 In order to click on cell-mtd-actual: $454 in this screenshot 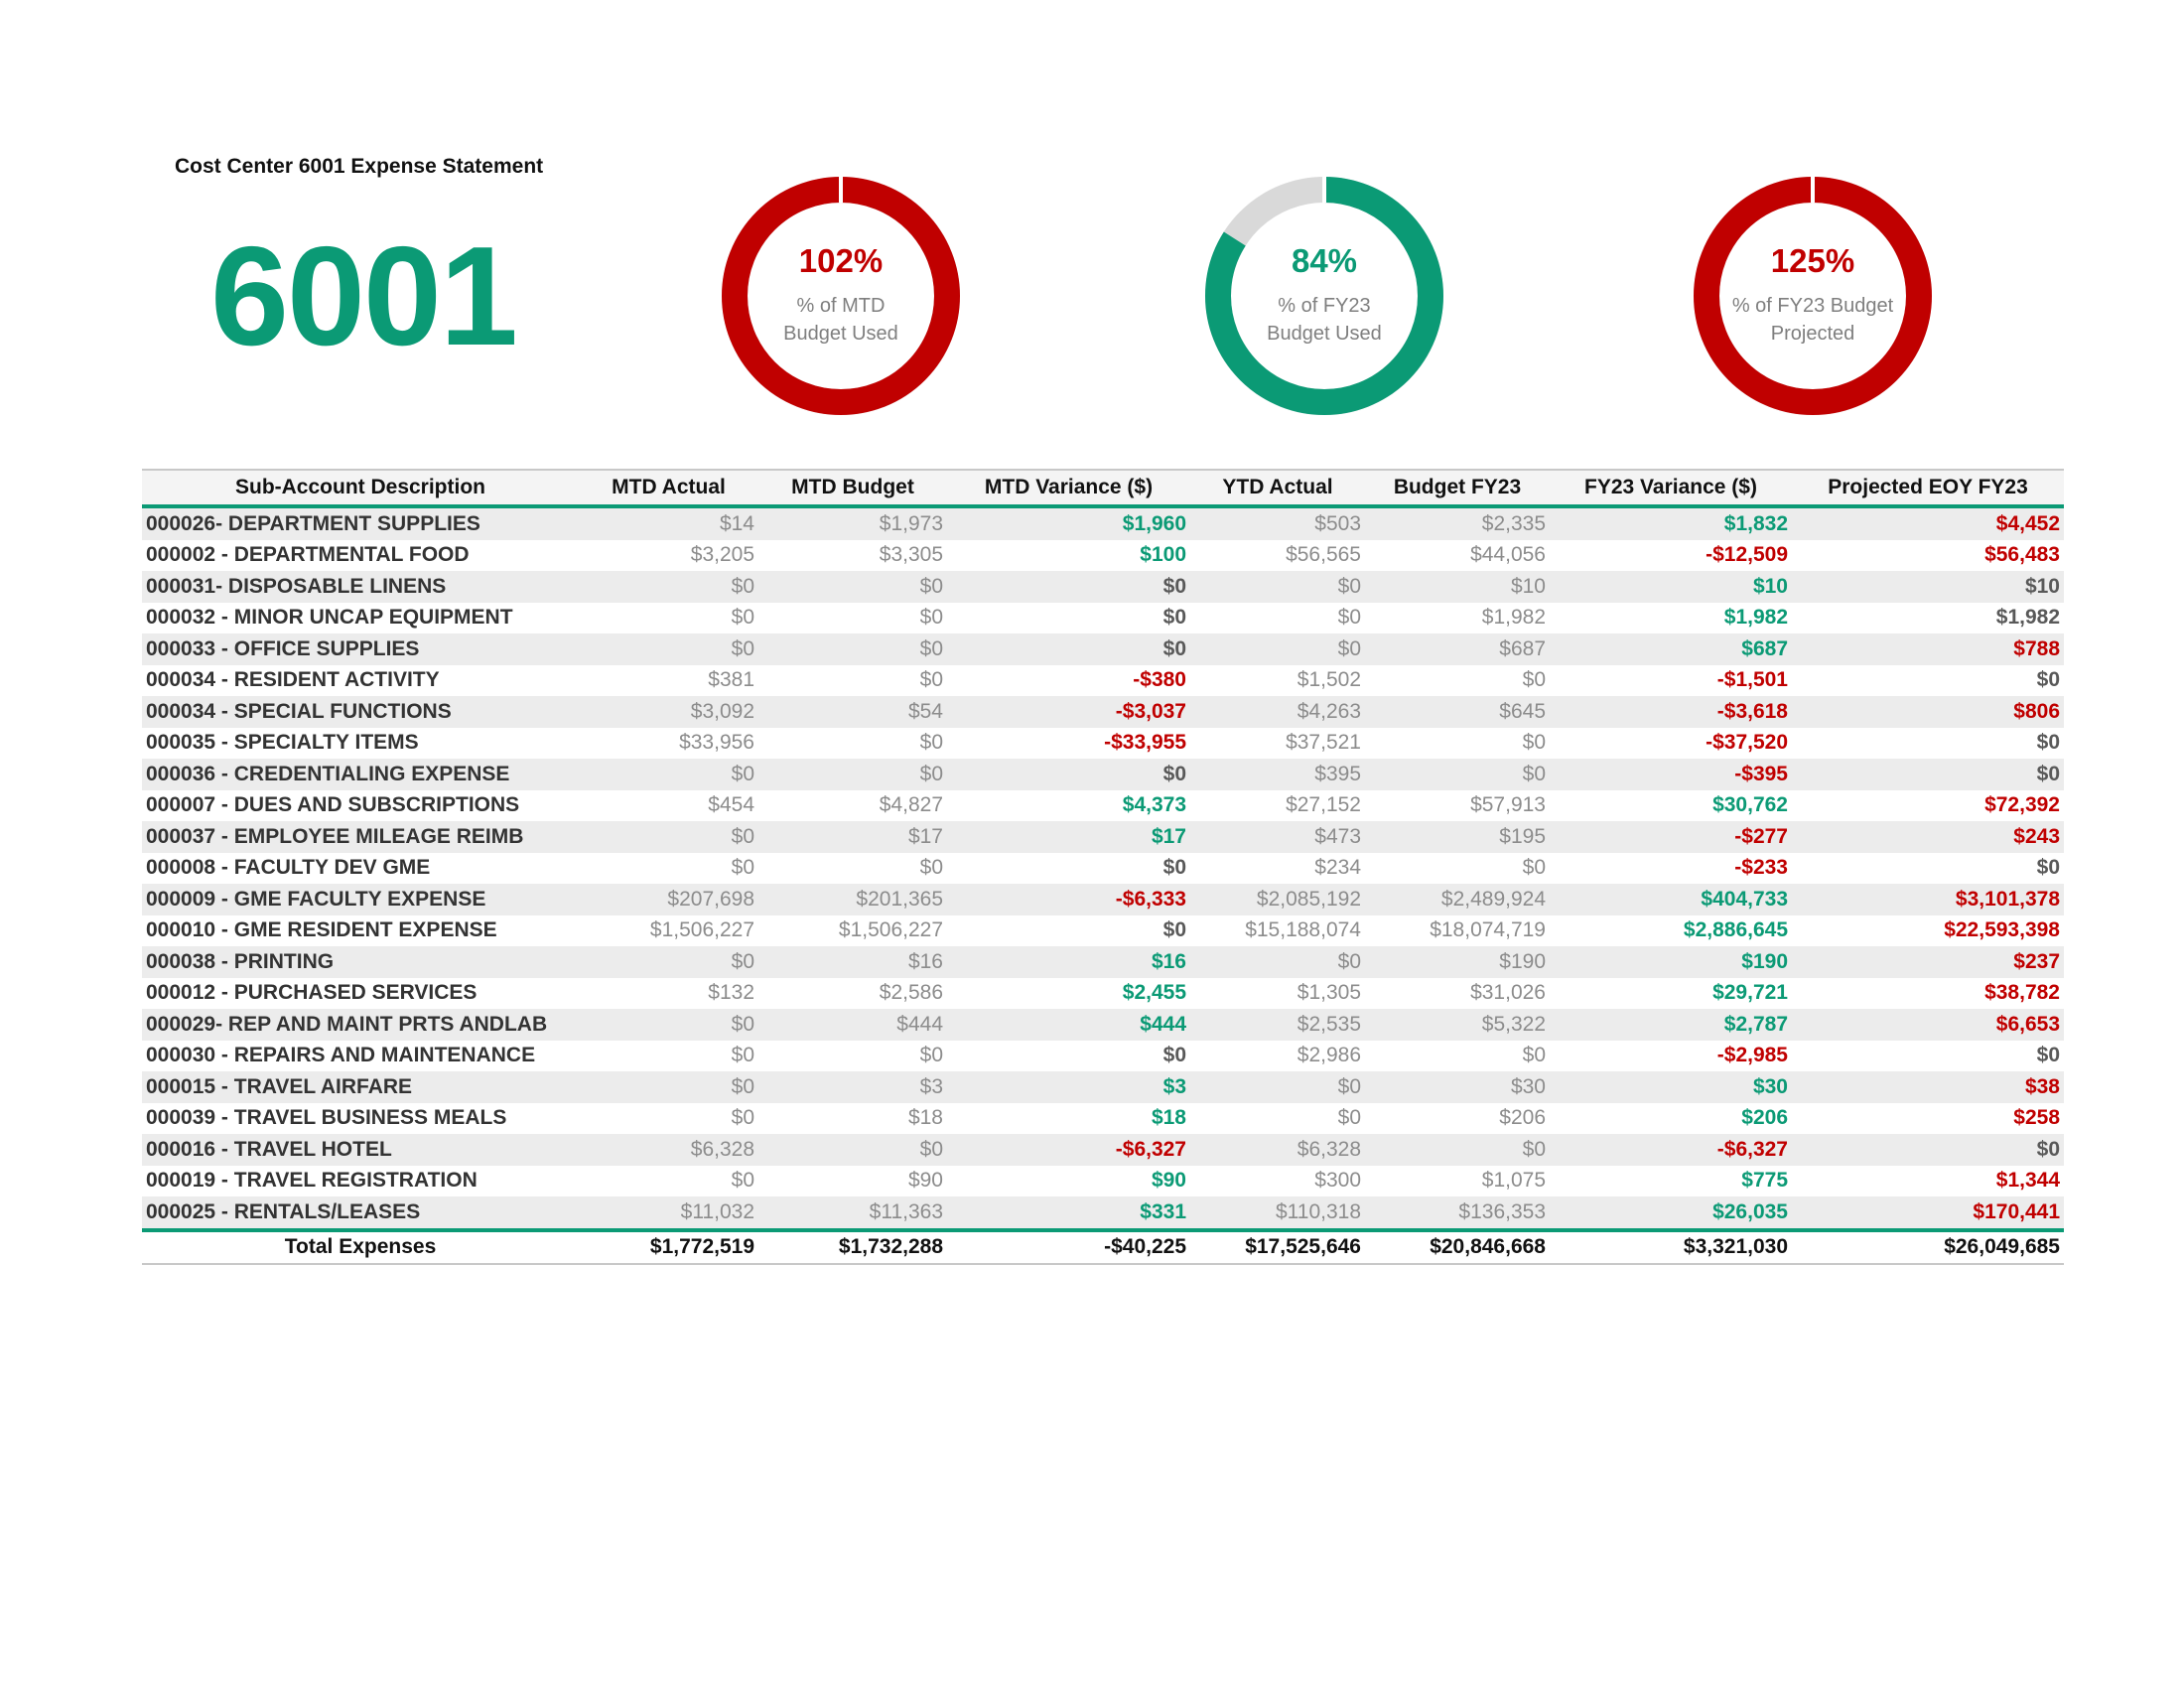, I will do `click(668, 805)`.